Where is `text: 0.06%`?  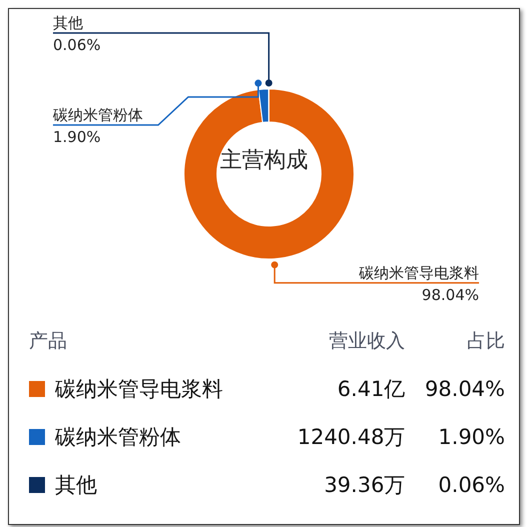
text: 0.06% is located at coordinates (471, 485).